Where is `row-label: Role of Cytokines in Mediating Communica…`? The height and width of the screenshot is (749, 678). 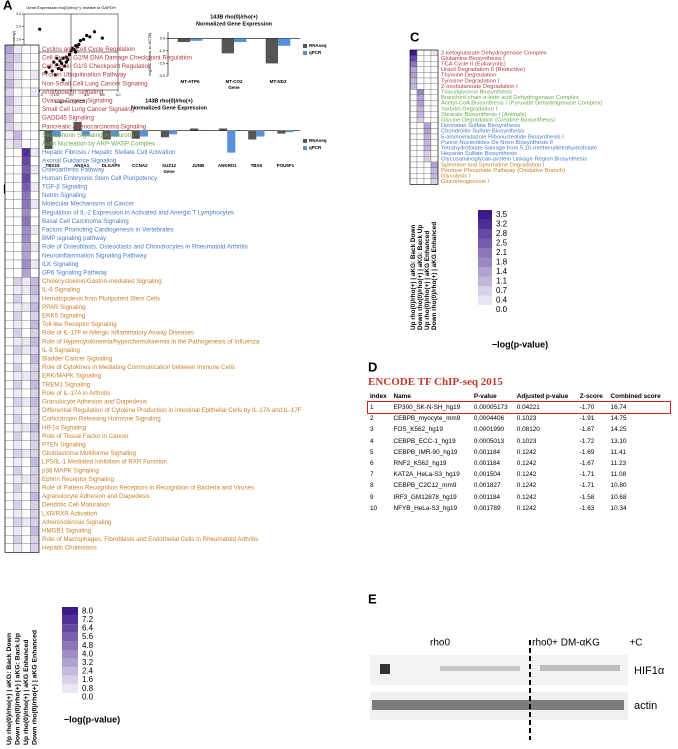
row-label: Role of Cytokines in Mediating Communica… is located at coordinates (138, 367).